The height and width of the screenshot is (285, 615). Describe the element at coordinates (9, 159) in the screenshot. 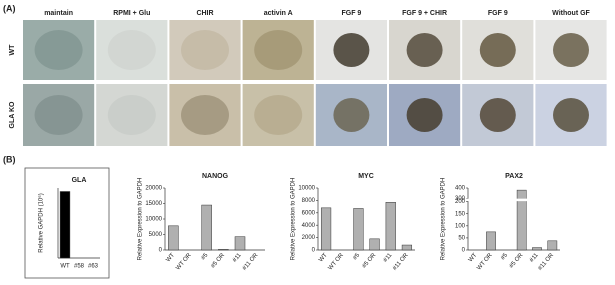

I see `panel-b-label: (B)` at that location.